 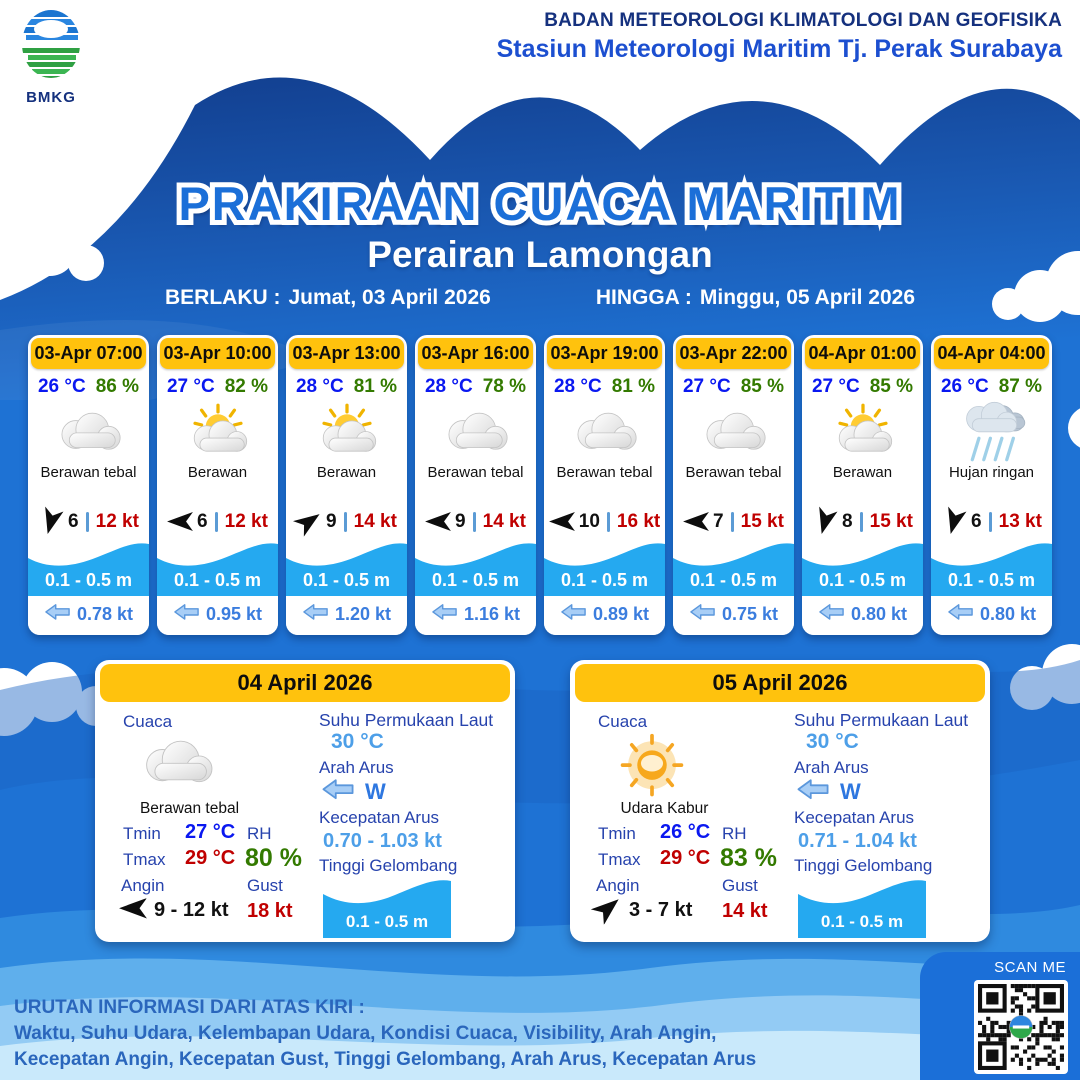 What do you see at coordinates (991, 472) in the screenshot?
I see `weather-description: Hujan ringan` at bounding box center [991, 472].